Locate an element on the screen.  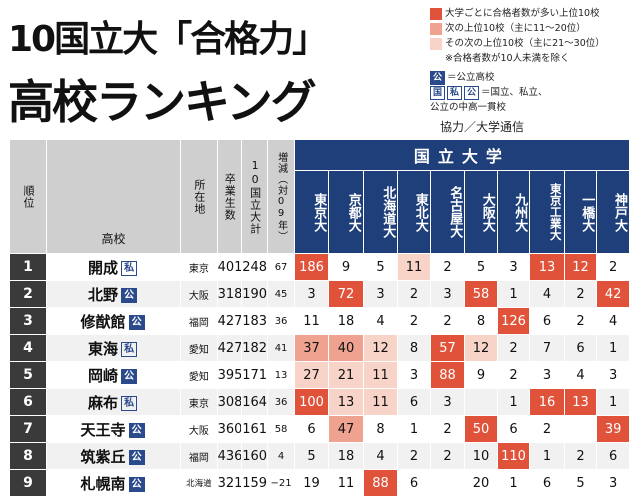
school-name: 麻布 is located at coordinates (103, 402).